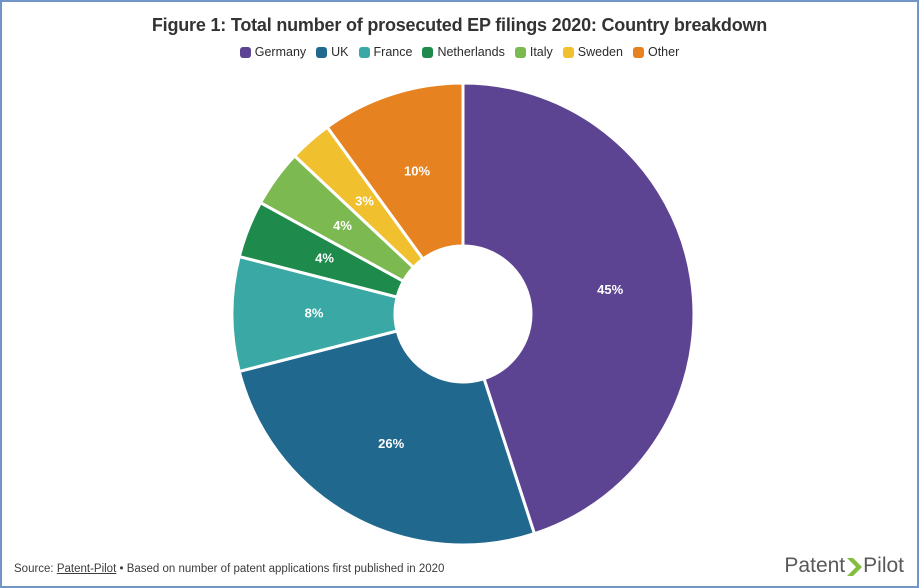 The image size is (919, 588). I want to click on slice-label-italy: 4%, so click(342, 225).